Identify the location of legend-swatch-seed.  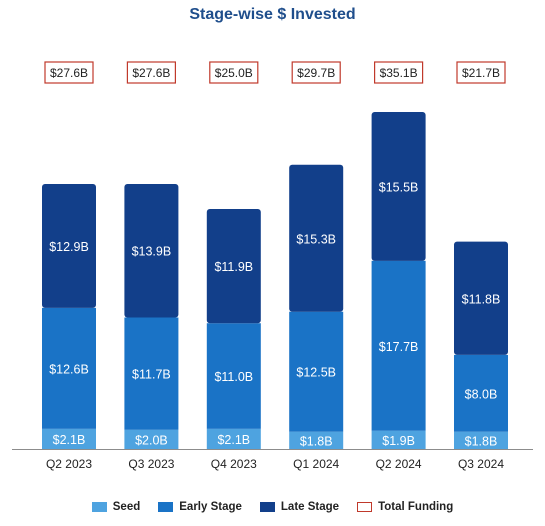
(99, 507).